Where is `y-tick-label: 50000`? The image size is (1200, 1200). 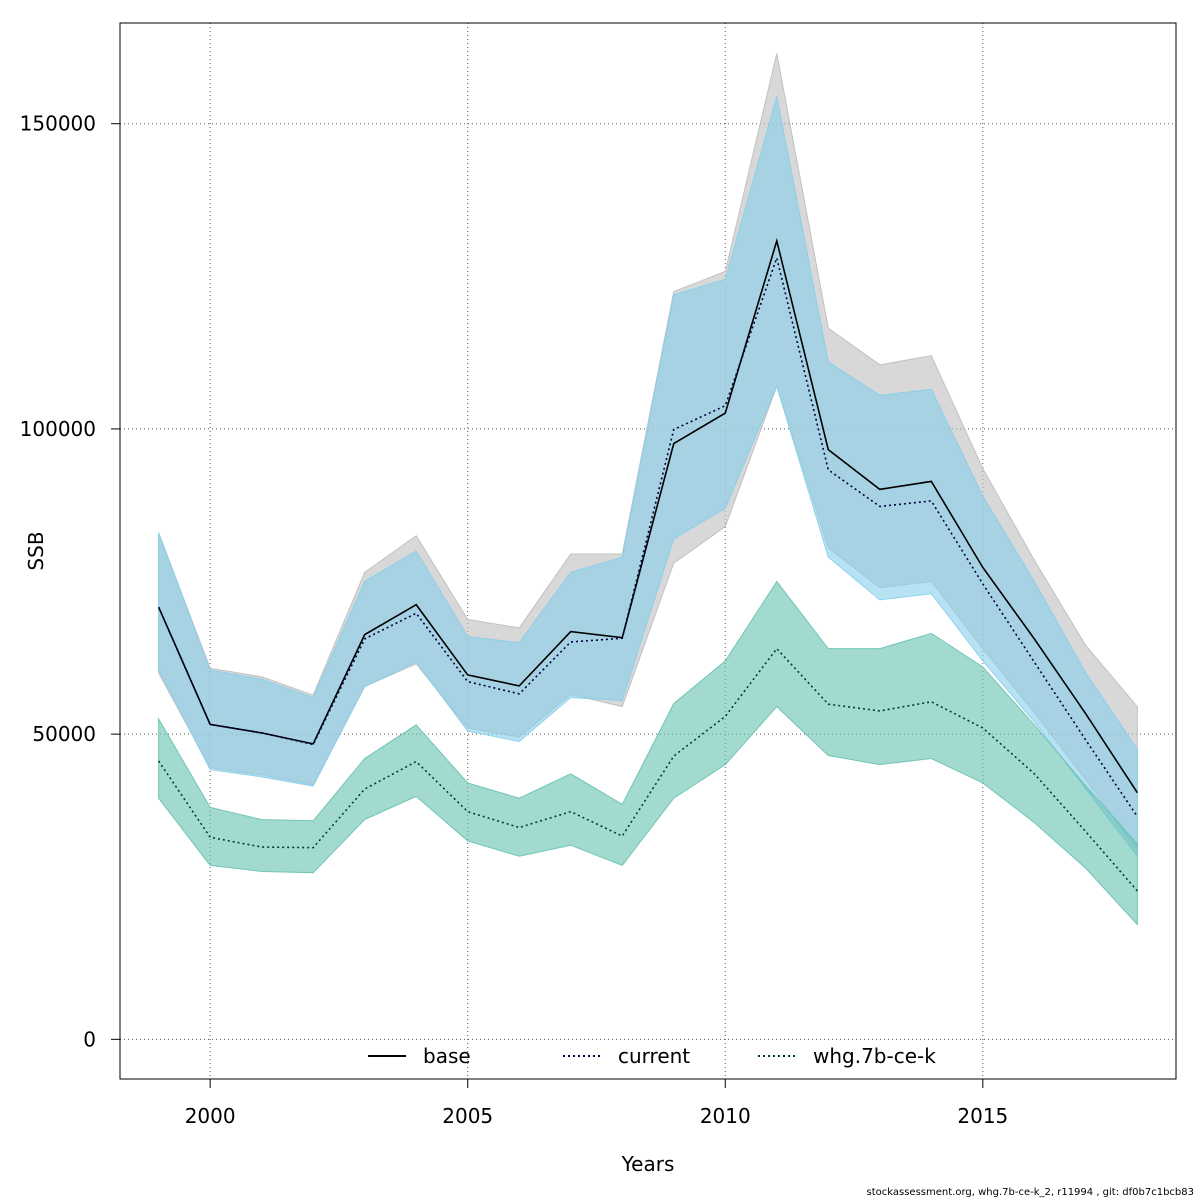
y-tick-label: 50000 is located at coordinates (64, 734).